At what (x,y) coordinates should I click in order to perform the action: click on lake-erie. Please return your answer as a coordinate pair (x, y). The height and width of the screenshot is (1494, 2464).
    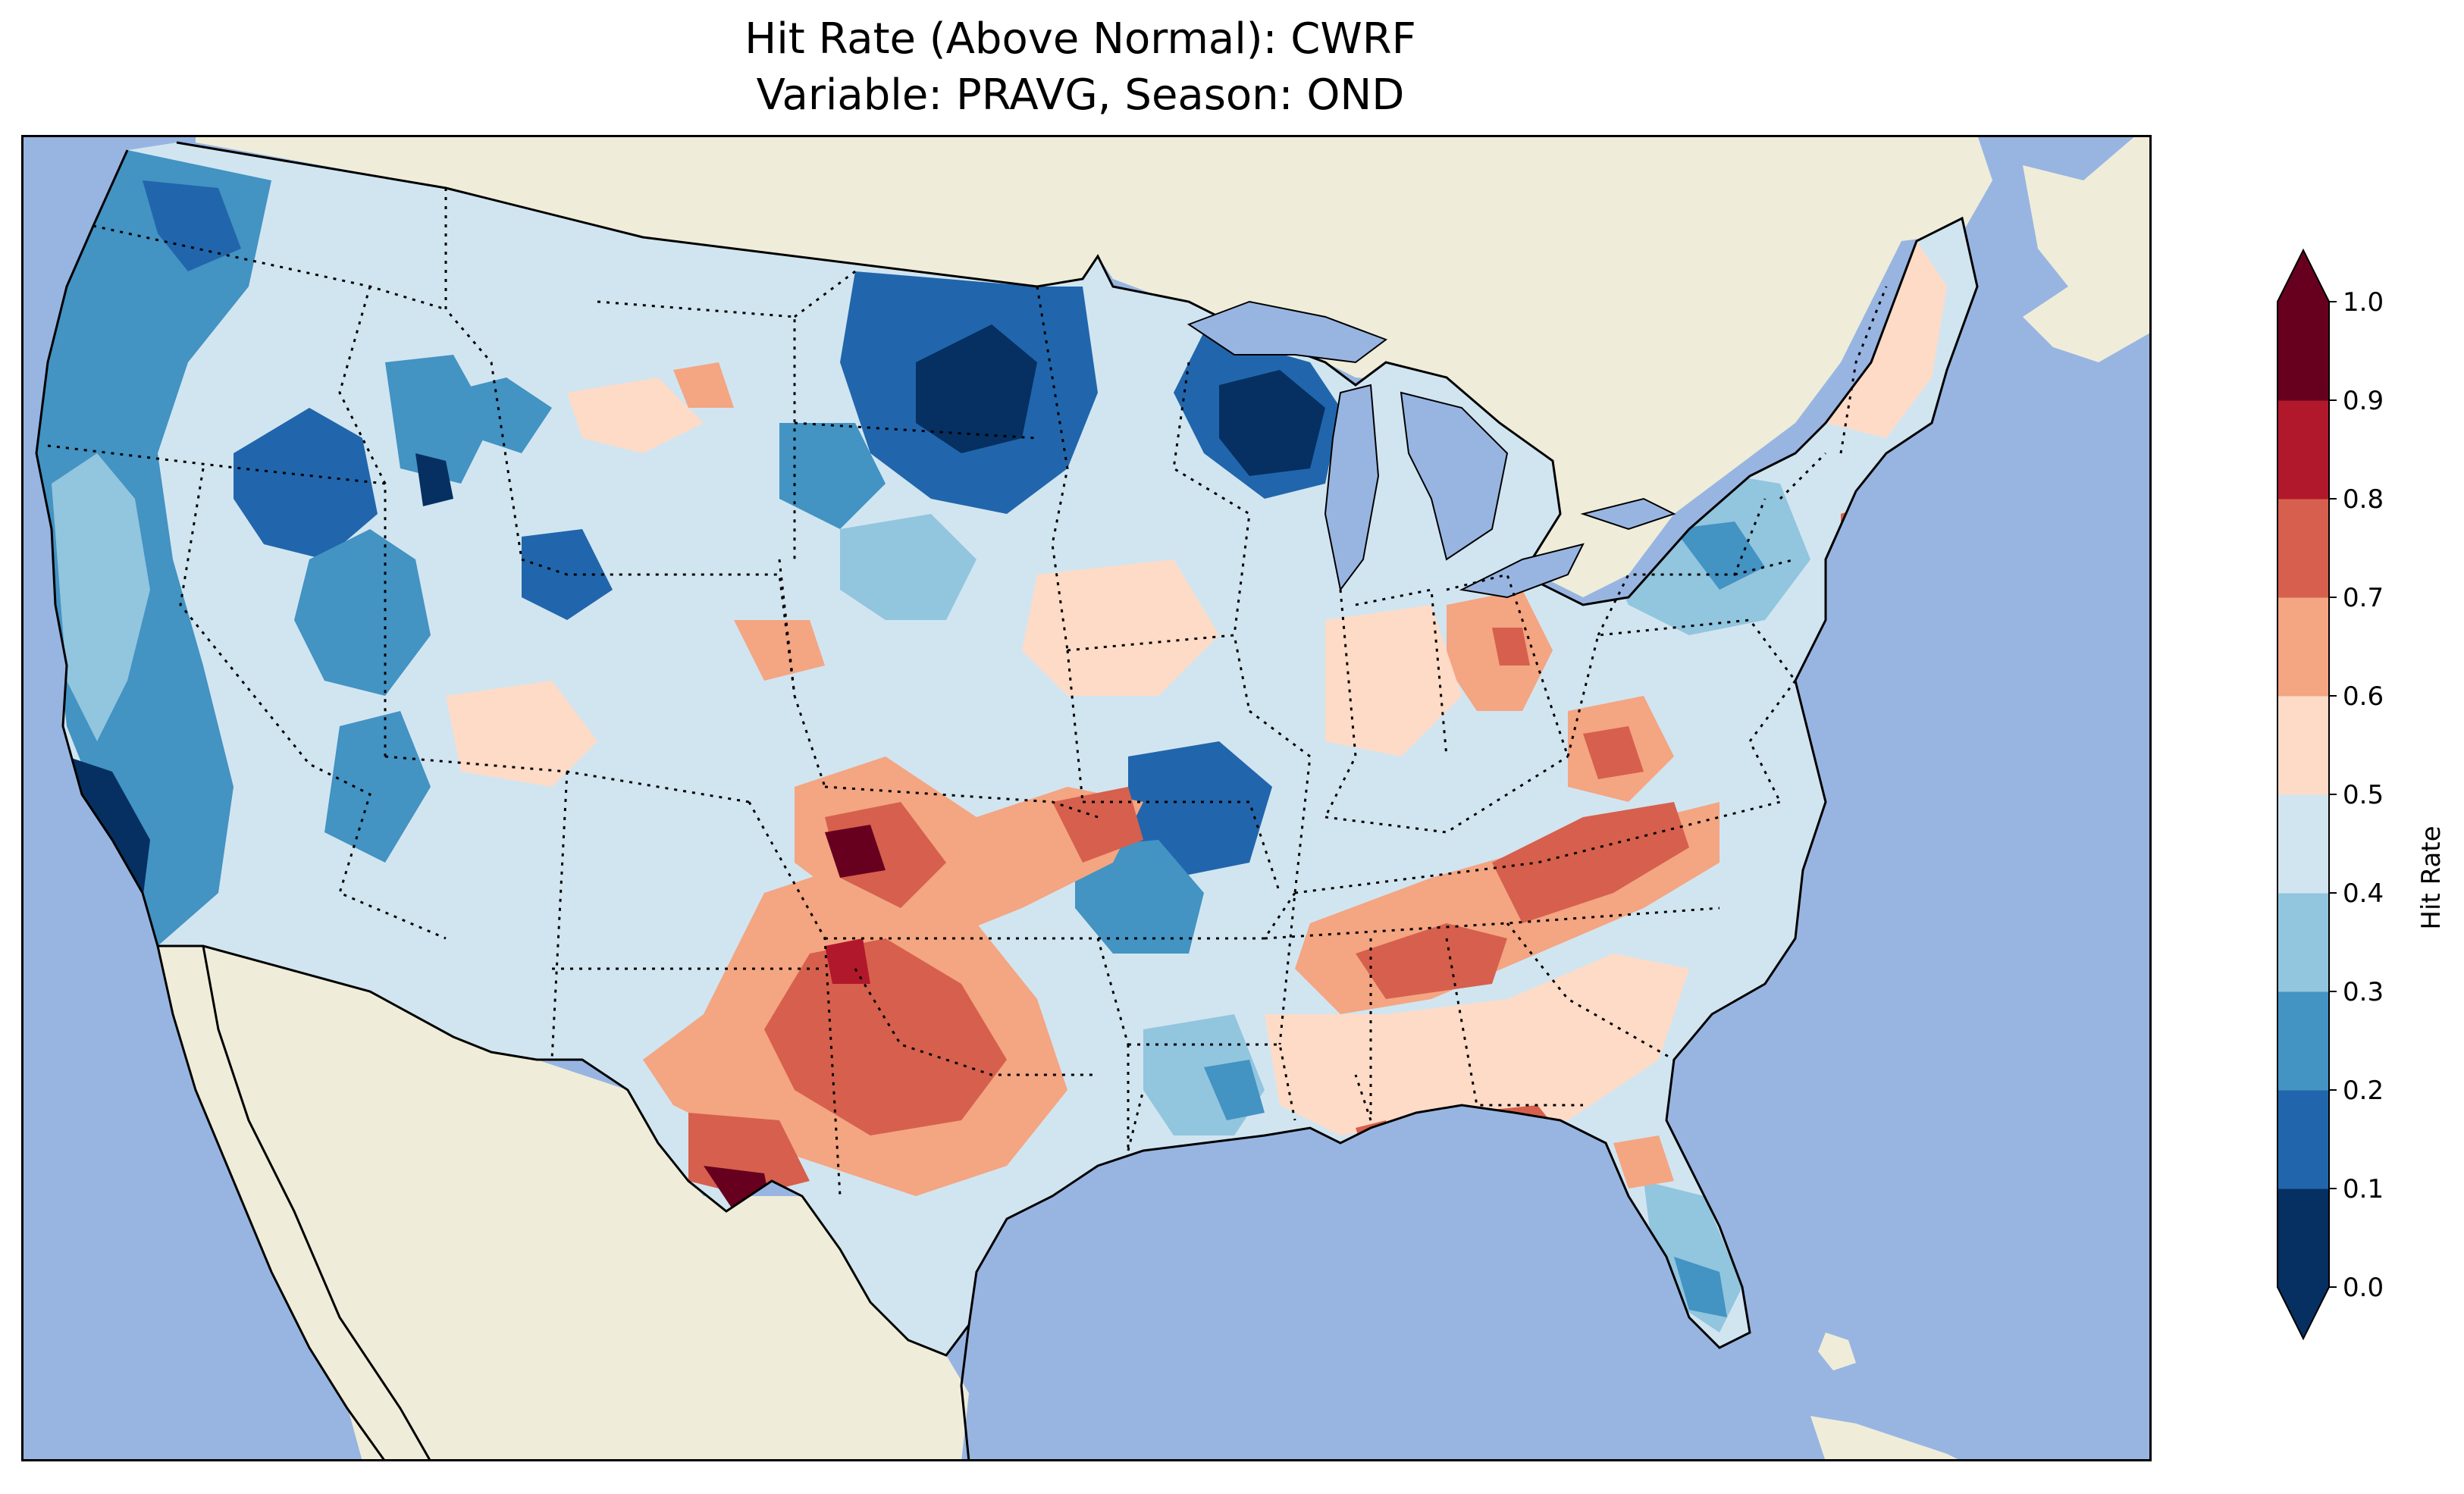
    Looking at the image, I should click on (1522, 571).